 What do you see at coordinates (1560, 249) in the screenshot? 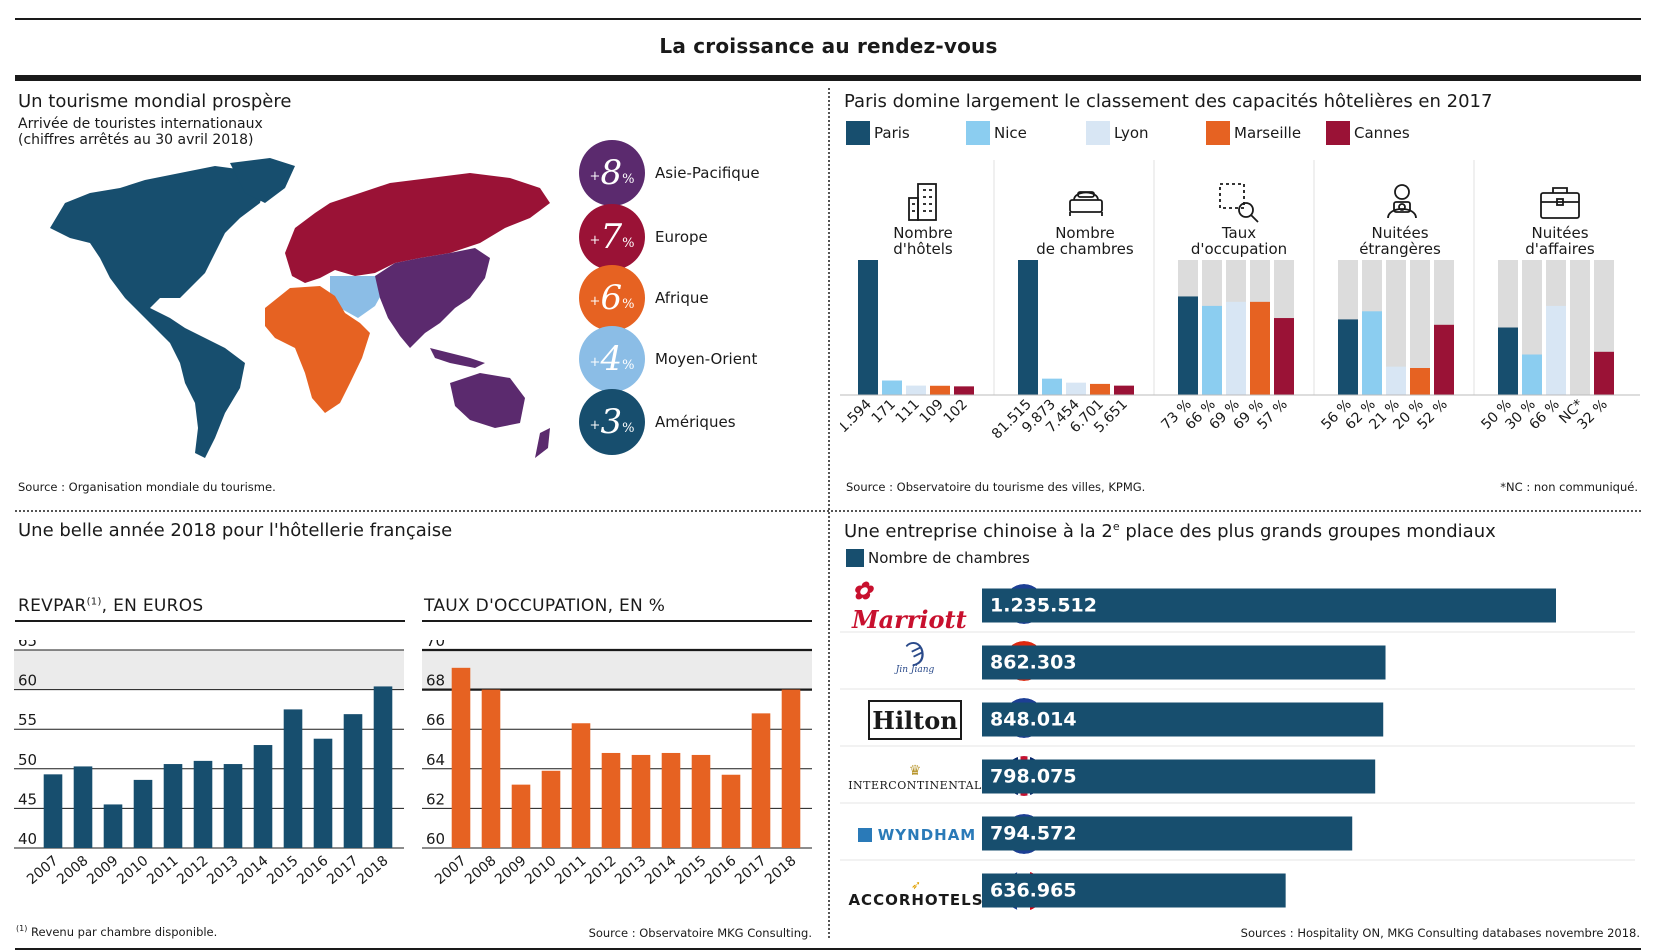
I see `category-line: d'affaires` at bounding box center [1560, 249].